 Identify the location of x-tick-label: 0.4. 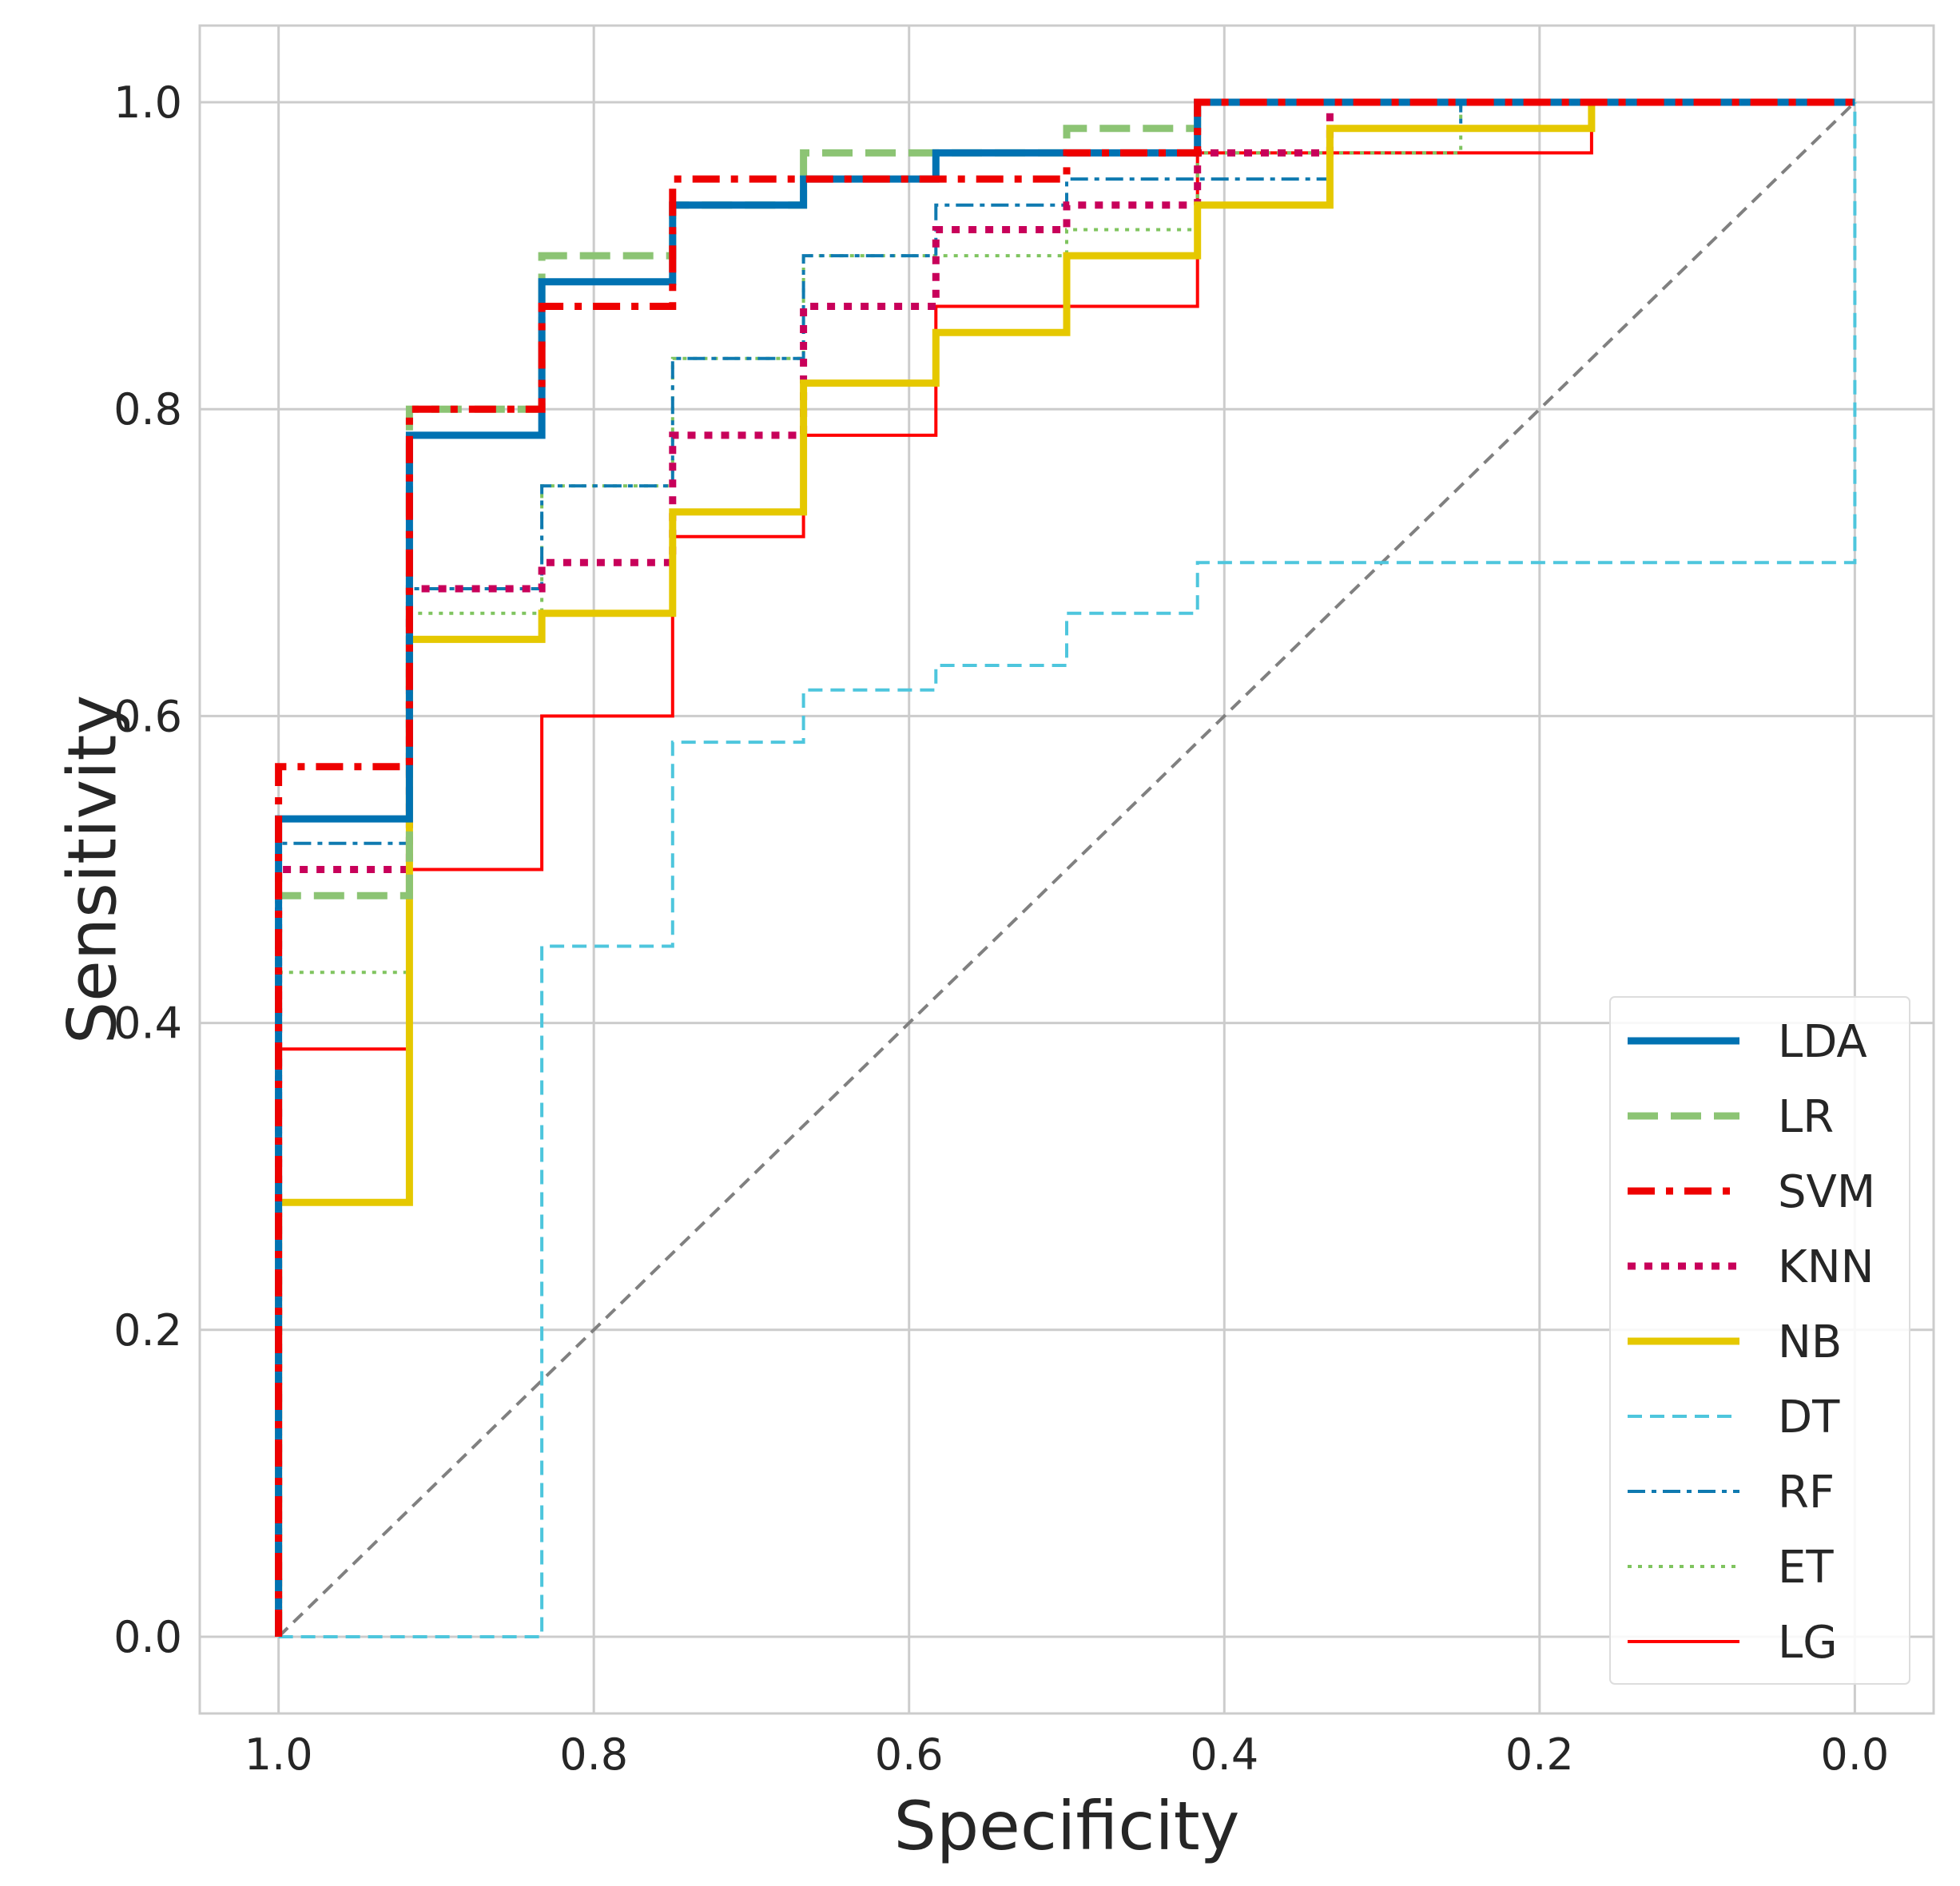
(1224, 1754).